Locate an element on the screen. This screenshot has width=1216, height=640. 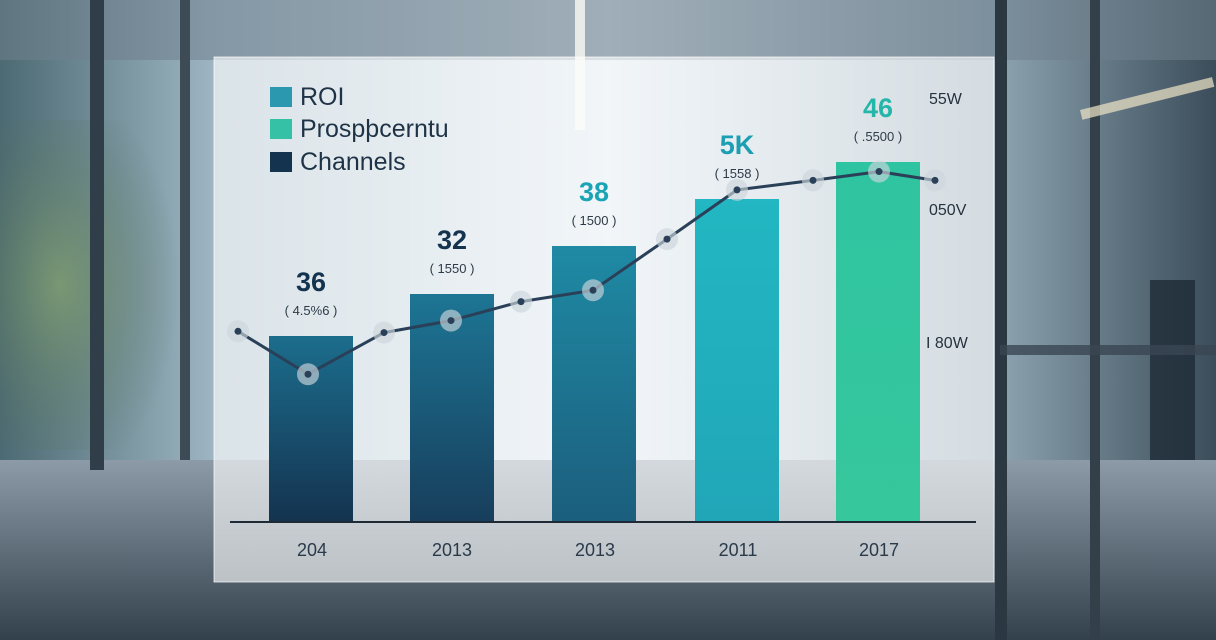
x-tick-label-3: 2011 is located at coordinates (738, 550).